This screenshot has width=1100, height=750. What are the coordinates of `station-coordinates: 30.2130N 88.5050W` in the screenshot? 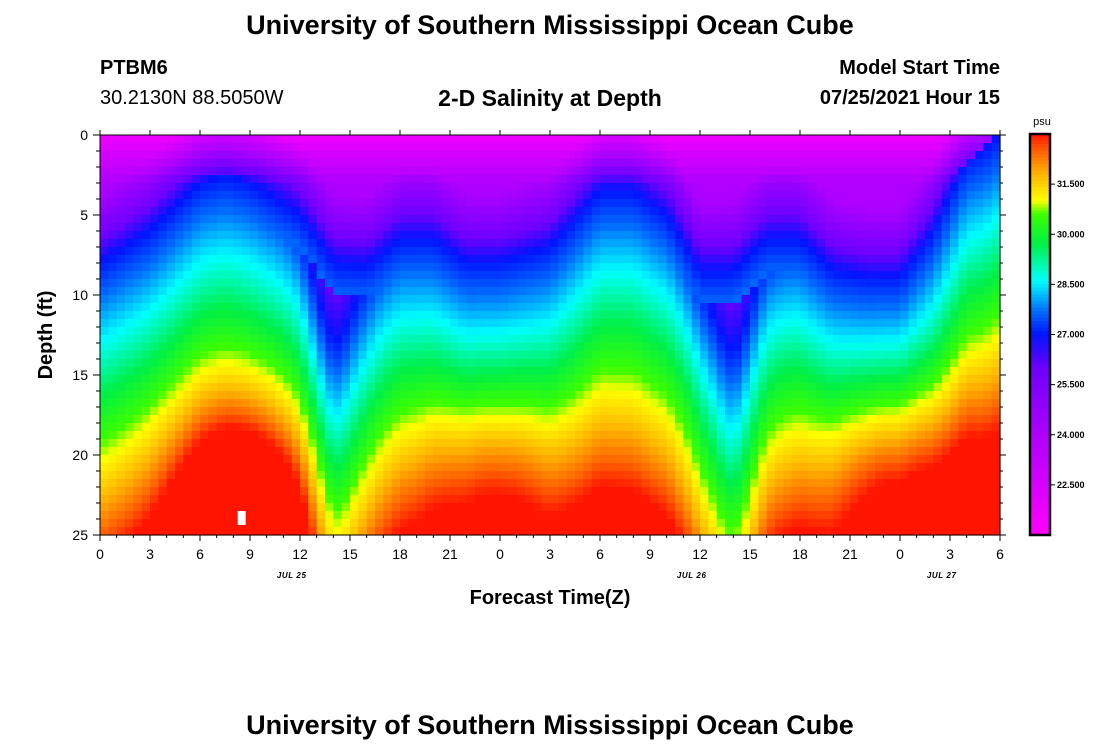 It's located at (192, 98).